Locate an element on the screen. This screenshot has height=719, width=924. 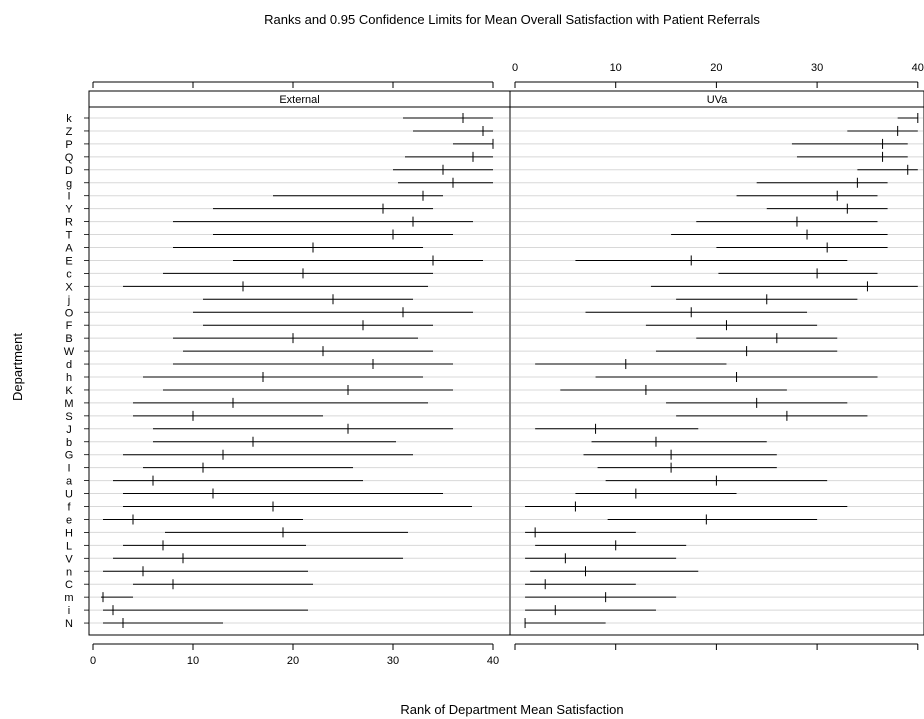
dept-label: U is located at coordinates (69, 495).